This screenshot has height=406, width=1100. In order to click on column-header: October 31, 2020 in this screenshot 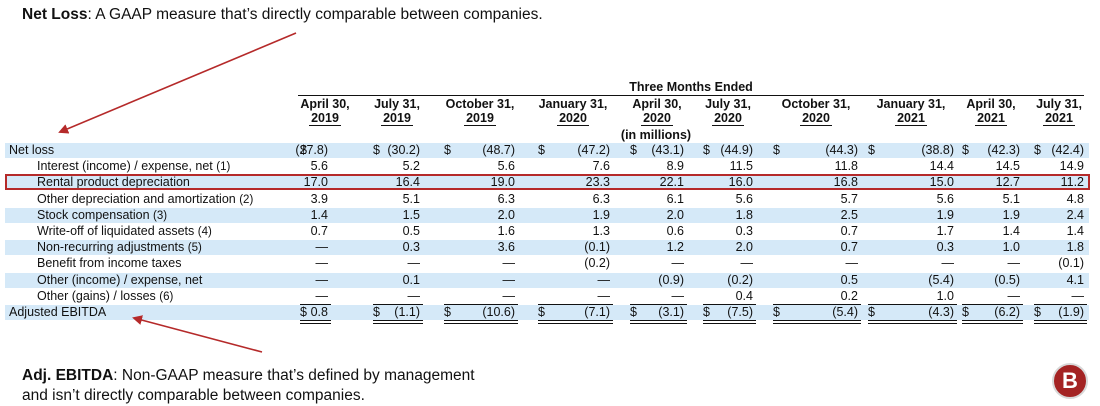, I will do `click(816, 111)`.